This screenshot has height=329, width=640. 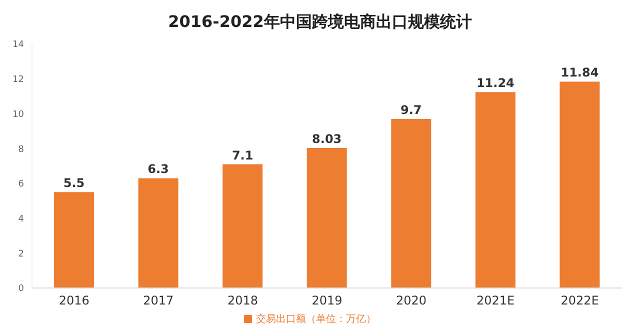 I want to click on legend-label: 交易出口额（单位：万亿）, so click(x=316, y=319).